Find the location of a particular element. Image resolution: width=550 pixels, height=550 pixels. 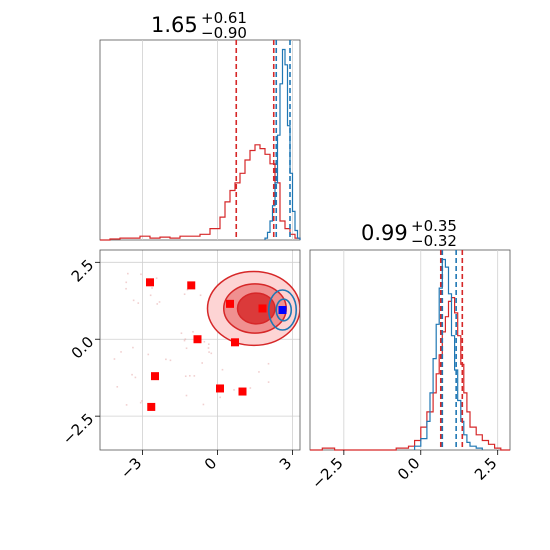

panel-title-lower-error: −0.32 is located at coordinates (434, 241).